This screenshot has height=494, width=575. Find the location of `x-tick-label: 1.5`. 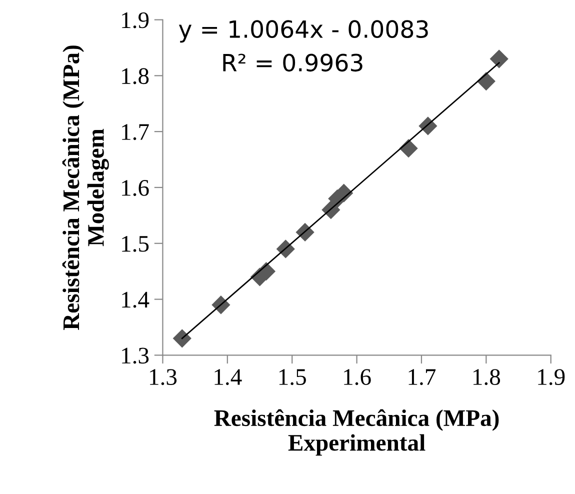

x-tick-label: 1.5 is located at coordinates (292, 377).